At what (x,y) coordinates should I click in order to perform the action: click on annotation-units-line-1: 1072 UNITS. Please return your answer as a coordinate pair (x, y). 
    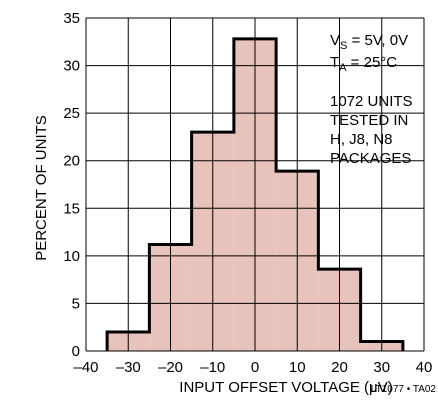
    Looking at the image, I should click on (371, 101).